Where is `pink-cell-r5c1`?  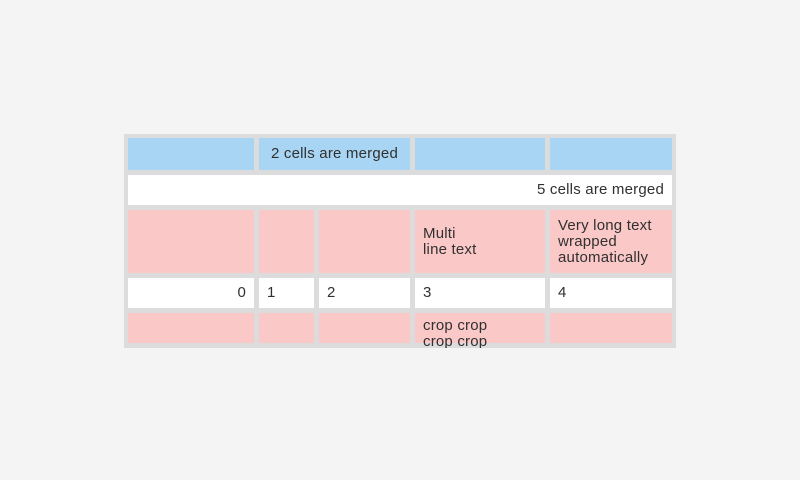 pink-cell-r5c1 is located at coordinates (191, 328).